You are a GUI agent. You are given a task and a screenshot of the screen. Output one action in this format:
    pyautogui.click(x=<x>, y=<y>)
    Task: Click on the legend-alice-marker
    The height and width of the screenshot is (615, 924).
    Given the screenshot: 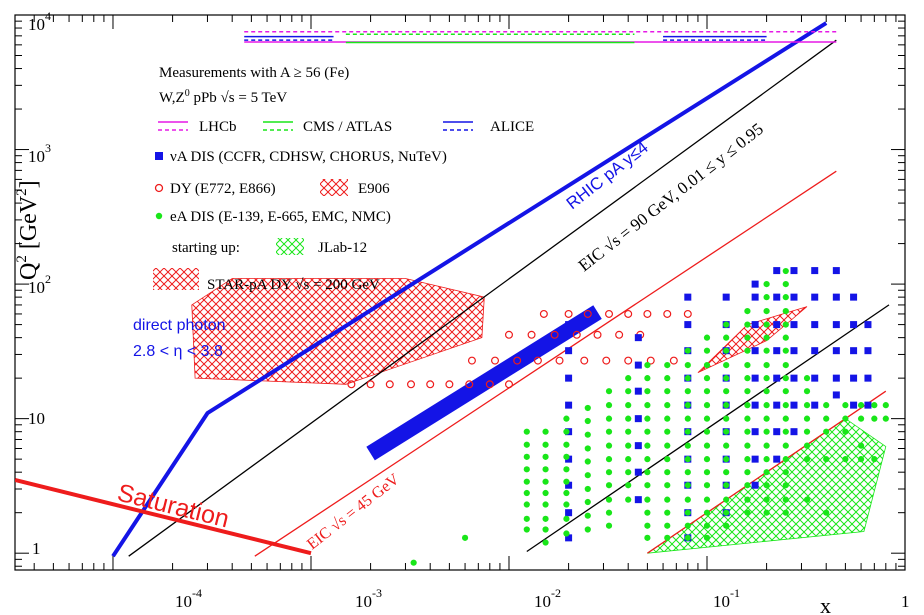 What is the action you would take?
    pyautogui.click(x=458, y=126)
    